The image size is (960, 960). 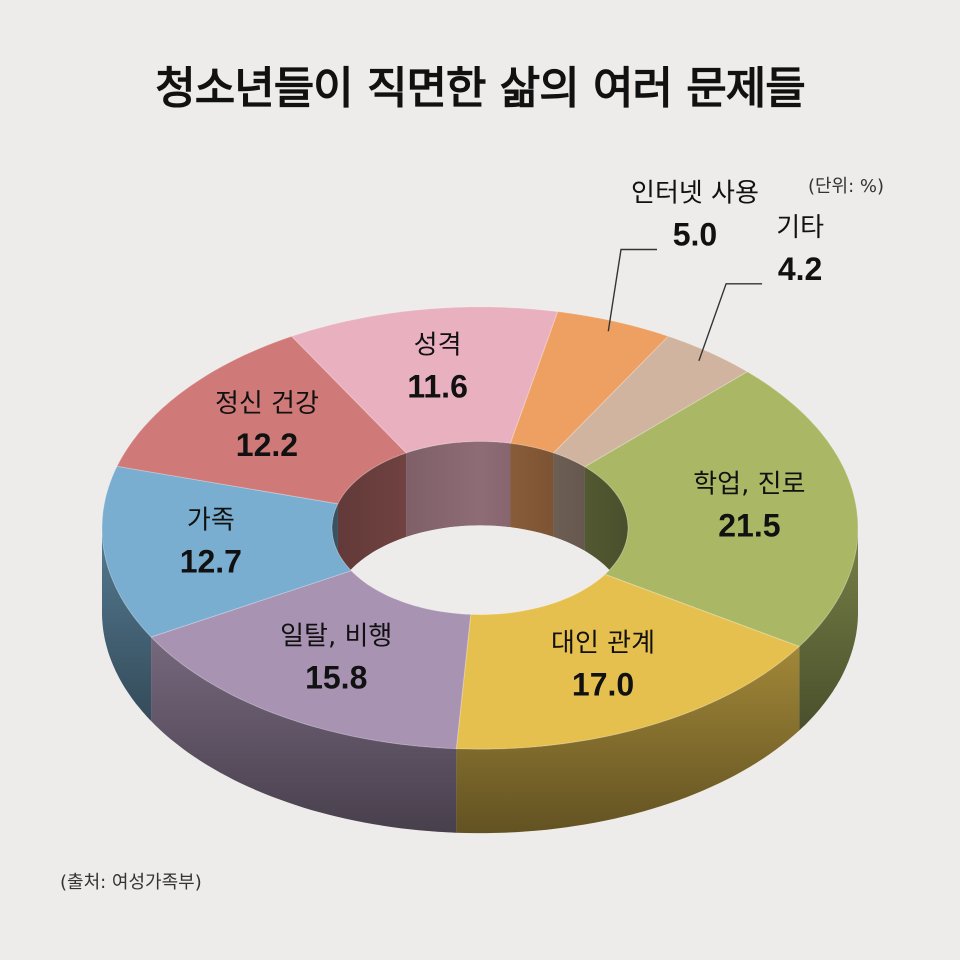 I want to click on donut-inner-wall, so click(x=480, y=528).